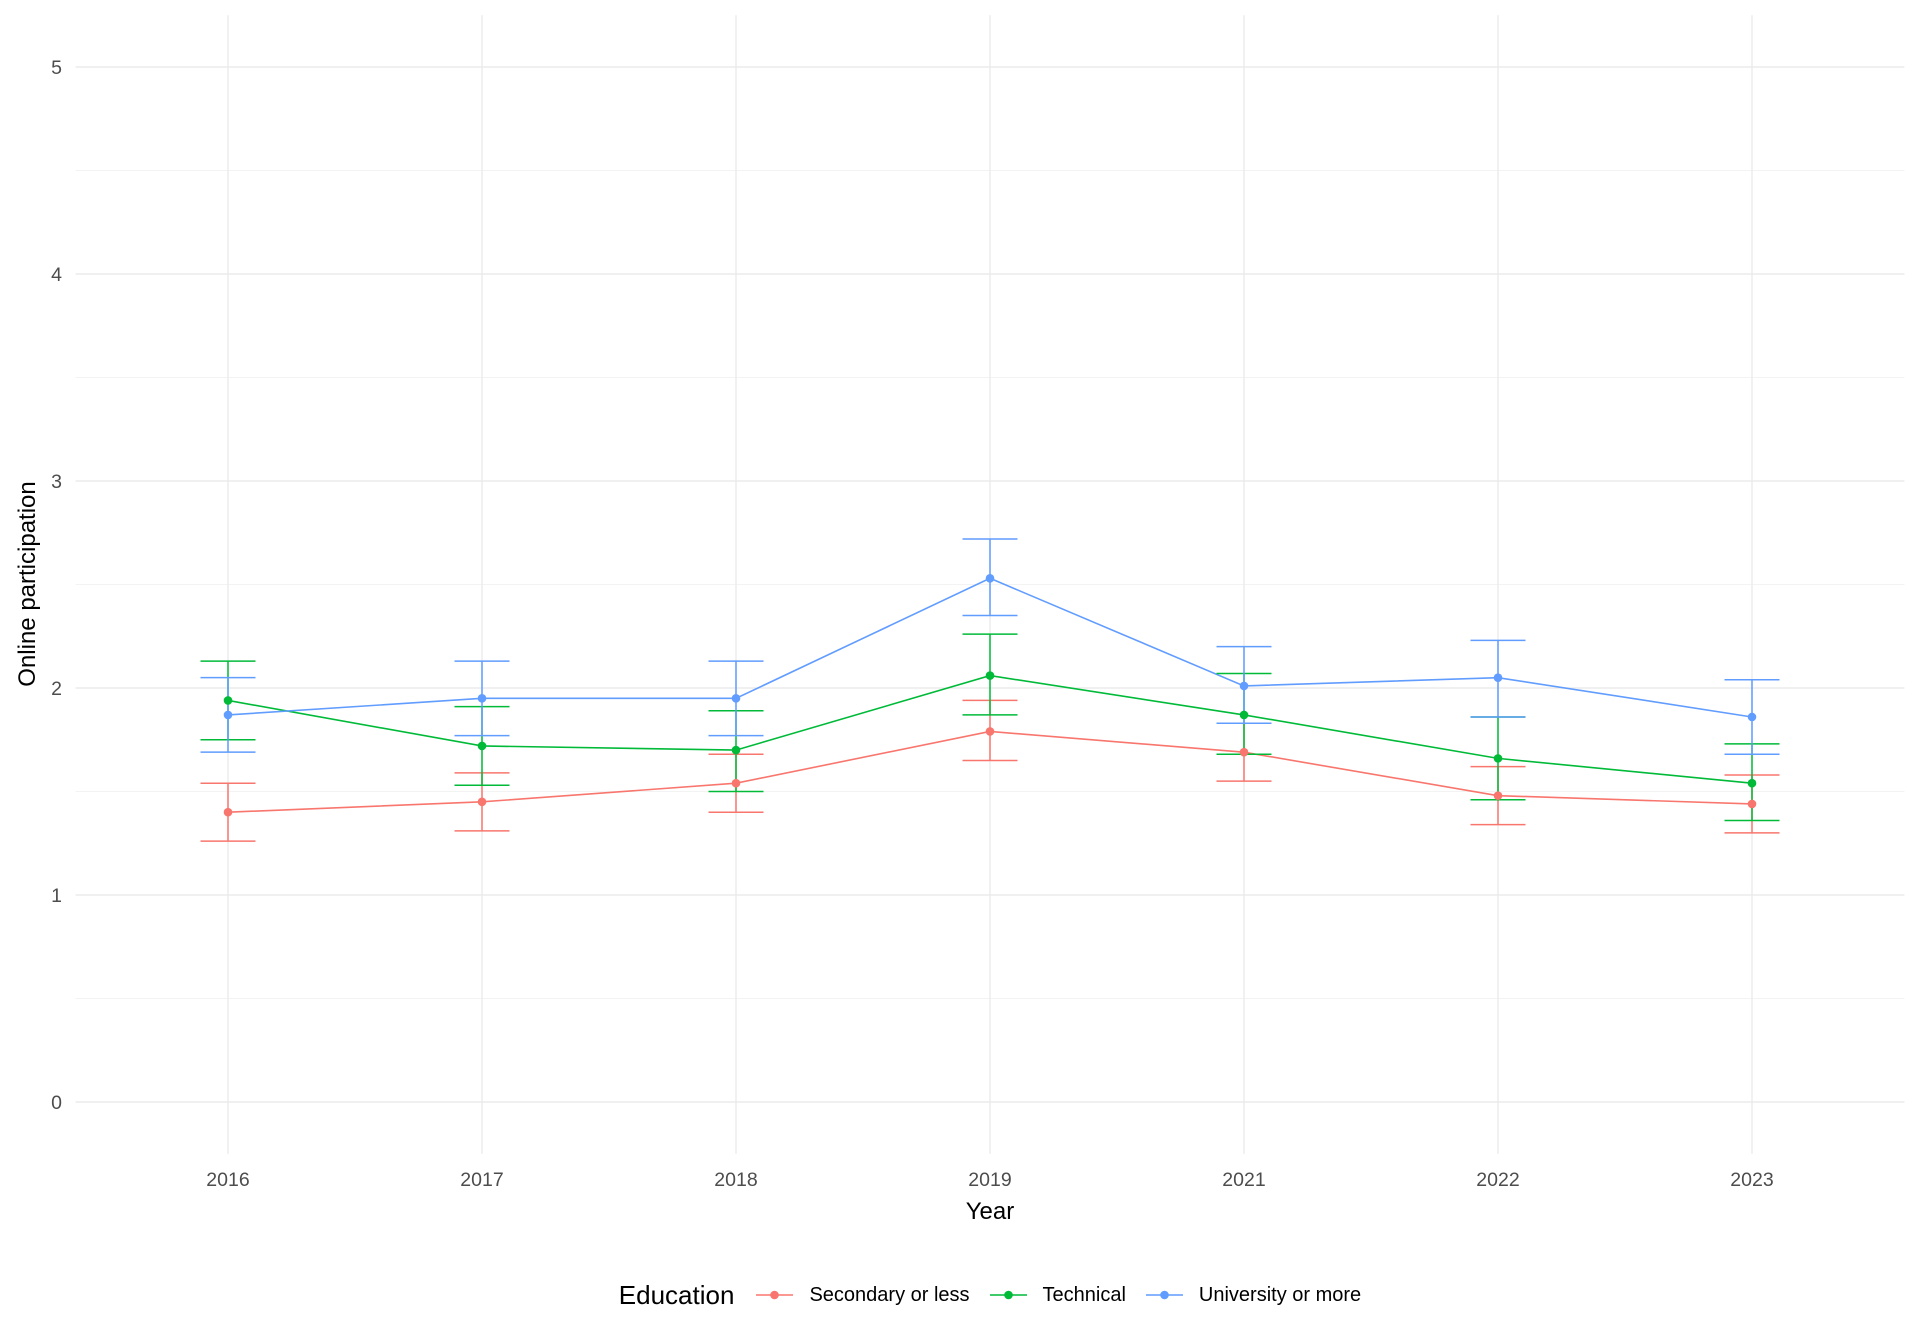 This screenshot has width=1920, height=1344. What do you see at coordinates (228, 715) in the screenshot?
I see `point-university-or-more-2016` at bounding box center [228, 715].